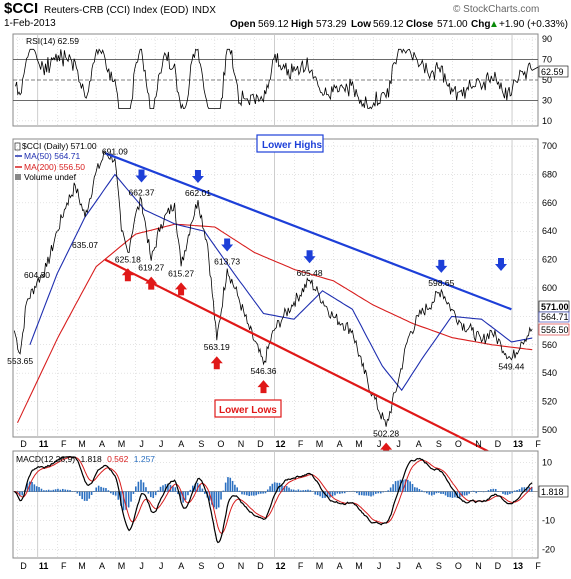 This screenshot has height=579, width=571. Describe the element at coordinates (361, 24) in the screenshot. I see `low-label: Low` at that location.